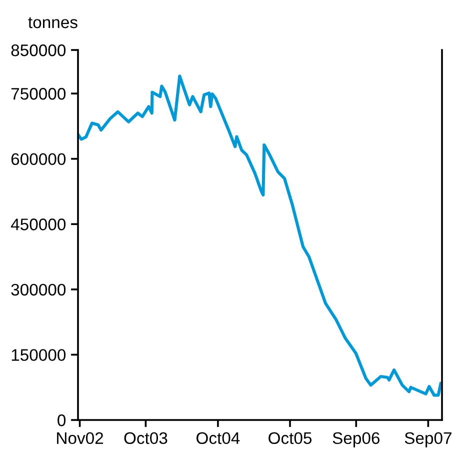 The image size is (461, 455). What do you see at coordinates (38, 159) in the screenshot?
I see `y-tick-label: 600000` at bounding box center [38, 159].